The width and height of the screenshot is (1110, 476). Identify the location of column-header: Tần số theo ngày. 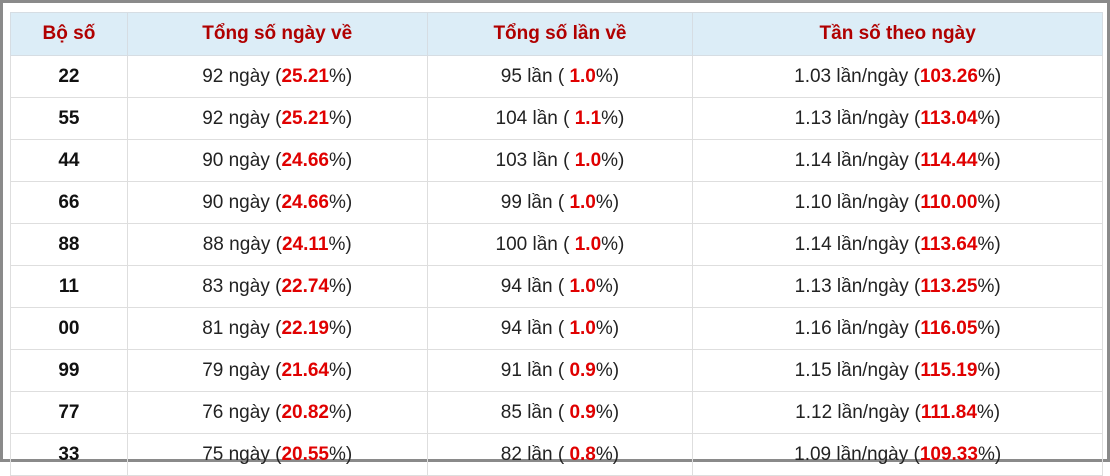
(897, 34).